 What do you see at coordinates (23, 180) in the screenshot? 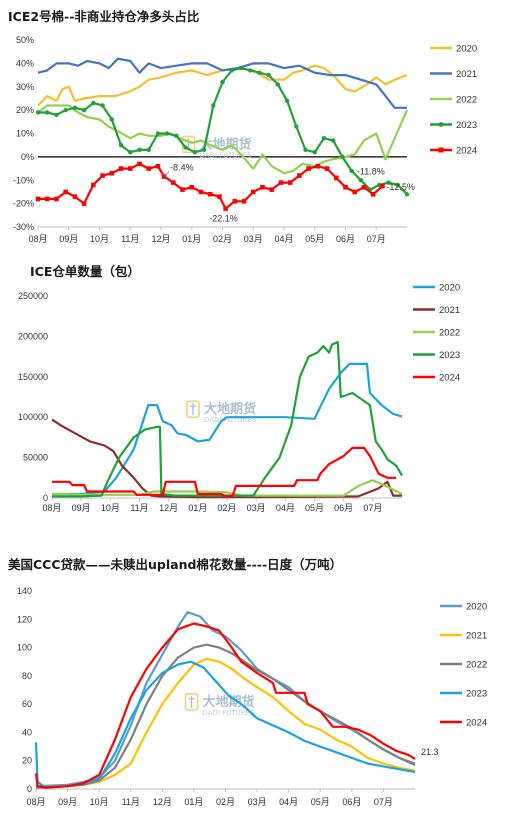
I see `y-tick-label: -10%` at bounding box center [23, 180].